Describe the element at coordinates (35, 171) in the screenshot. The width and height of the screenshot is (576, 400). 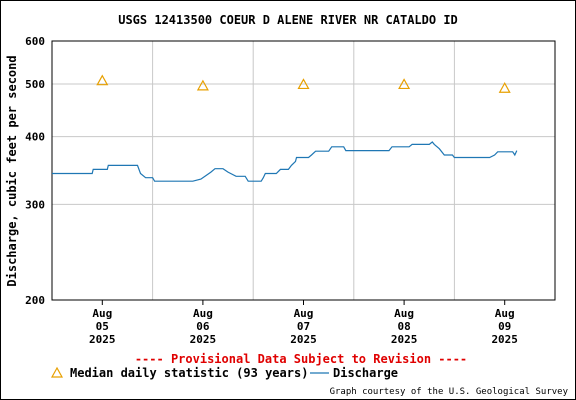
I see `y-axis-ticks: 600 500 400 300 200` at that location.